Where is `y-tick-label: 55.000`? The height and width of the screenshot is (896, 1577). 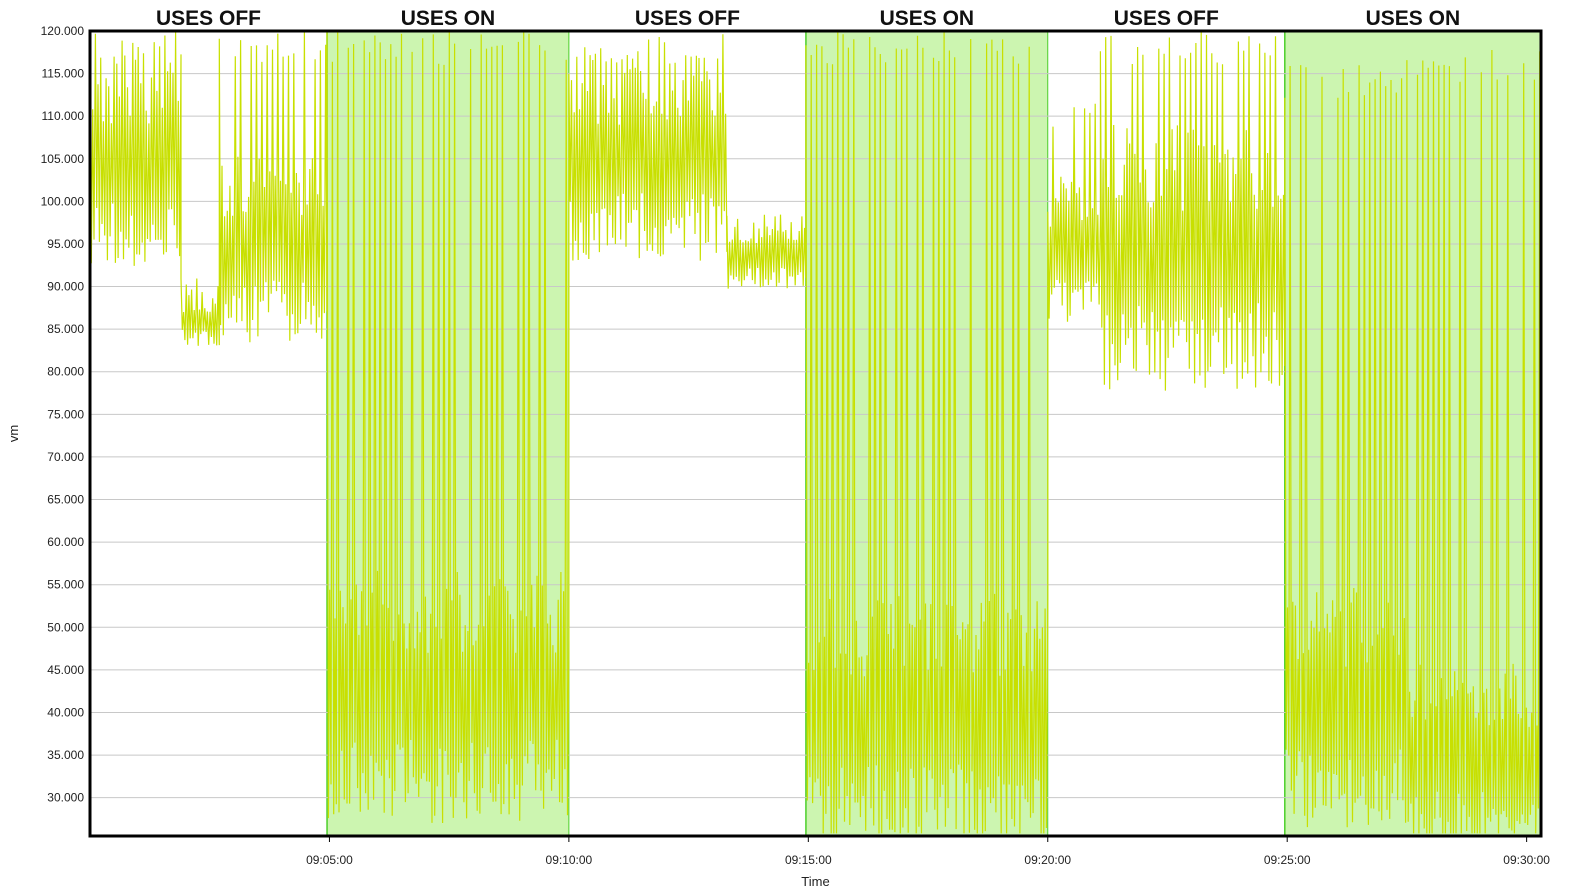
y-tick-label: 55.000 is located at coordinates (65, 585).